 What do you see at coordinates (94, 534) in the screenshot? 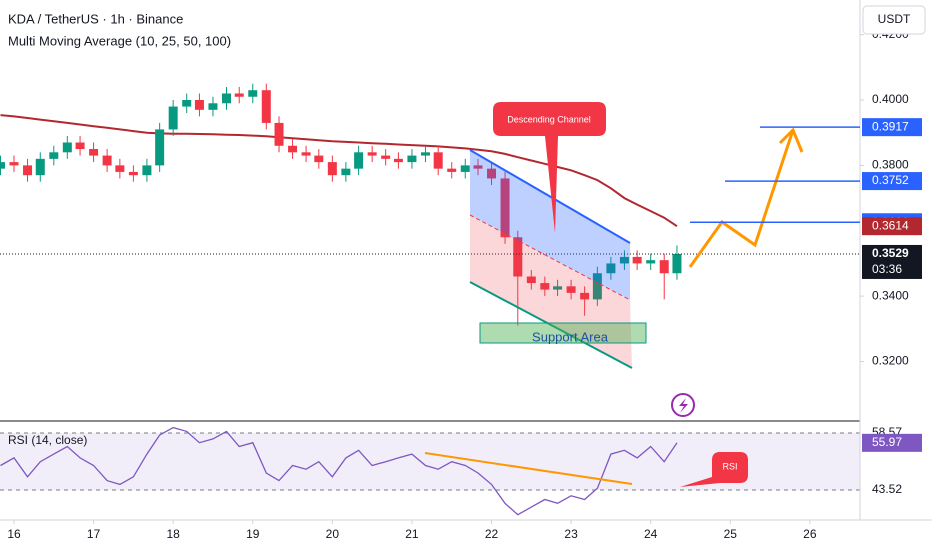
I see `x-tick-label: 17` at bounding box center [94, 534].